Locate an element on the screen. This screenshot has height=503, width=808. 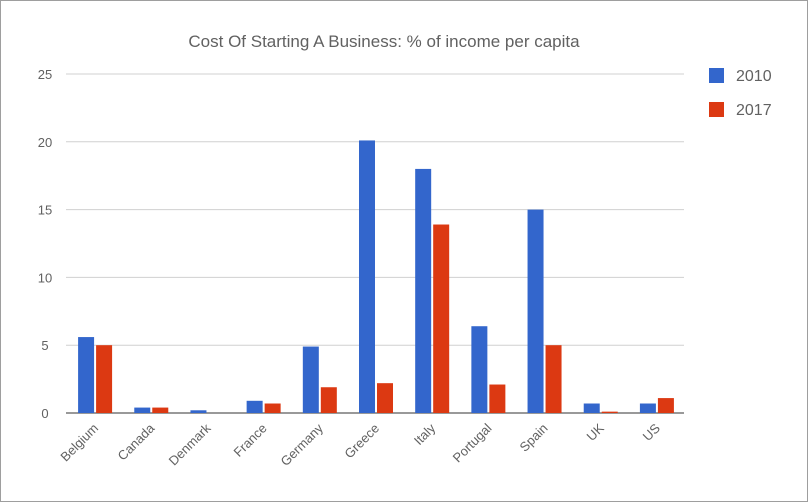
legend-label-2017: 2017 is located at coordinates (754, 110).